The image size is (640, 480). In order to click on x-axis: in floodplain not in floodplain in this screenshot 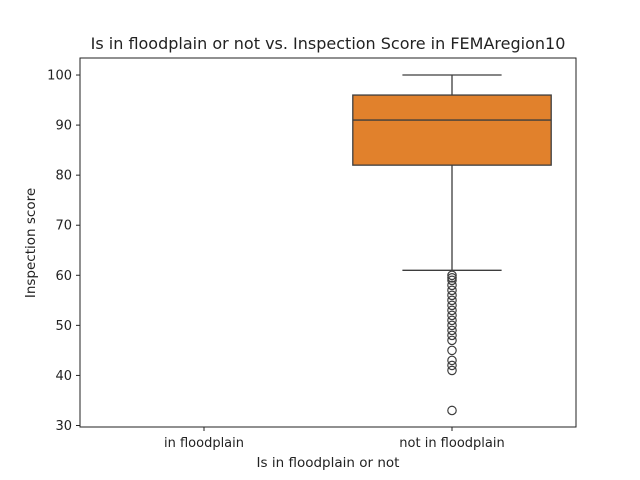, I will do `click(334, 439)`.